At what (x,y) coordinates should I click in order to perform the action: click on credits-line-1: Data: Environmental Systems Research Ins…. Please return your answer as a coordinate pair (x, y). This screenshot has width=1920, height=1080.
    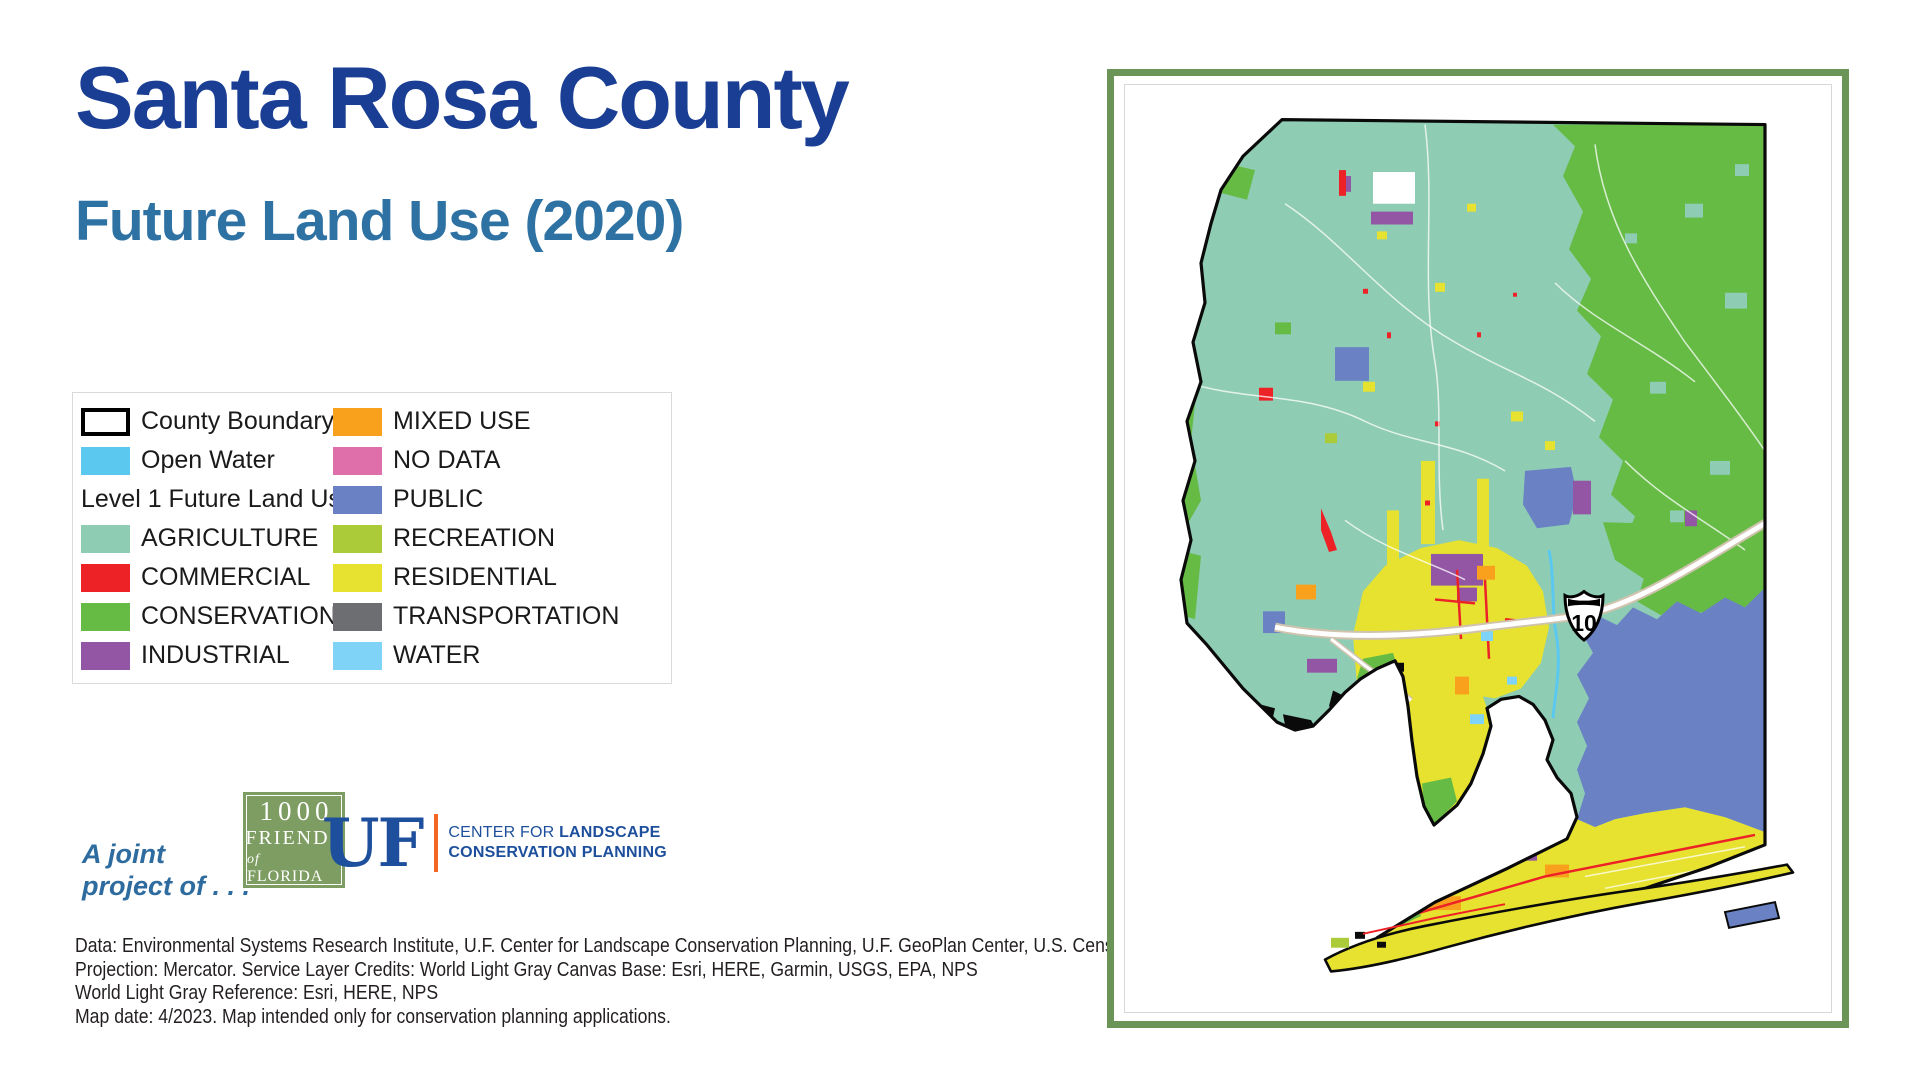
    Looking at the image, I should click on (637, 945).